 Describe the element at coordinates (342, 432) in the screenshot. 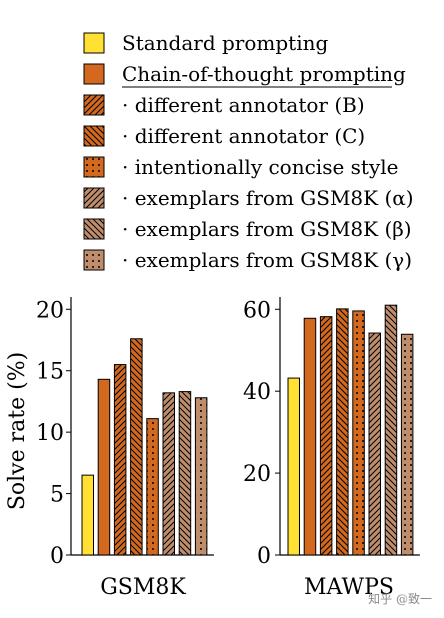

I see `bar-mawps-annC` at that location.